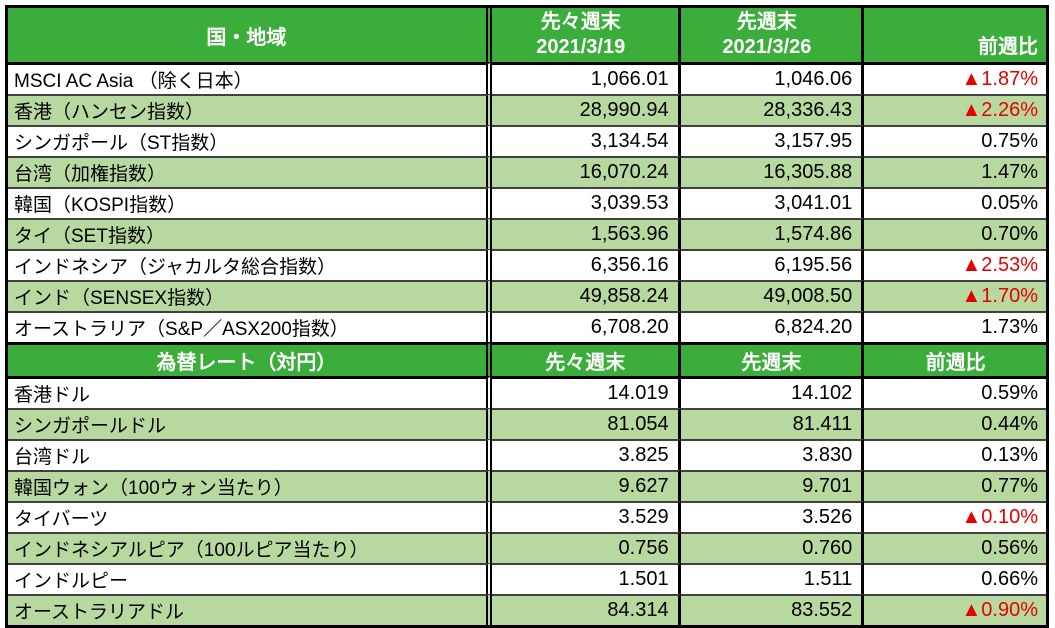 This screenshot has width=1055, height=628. Describe the element at coordinates (772, 140) in the screenshot. I see `prev-value-cell: 3,157.95` at that location.